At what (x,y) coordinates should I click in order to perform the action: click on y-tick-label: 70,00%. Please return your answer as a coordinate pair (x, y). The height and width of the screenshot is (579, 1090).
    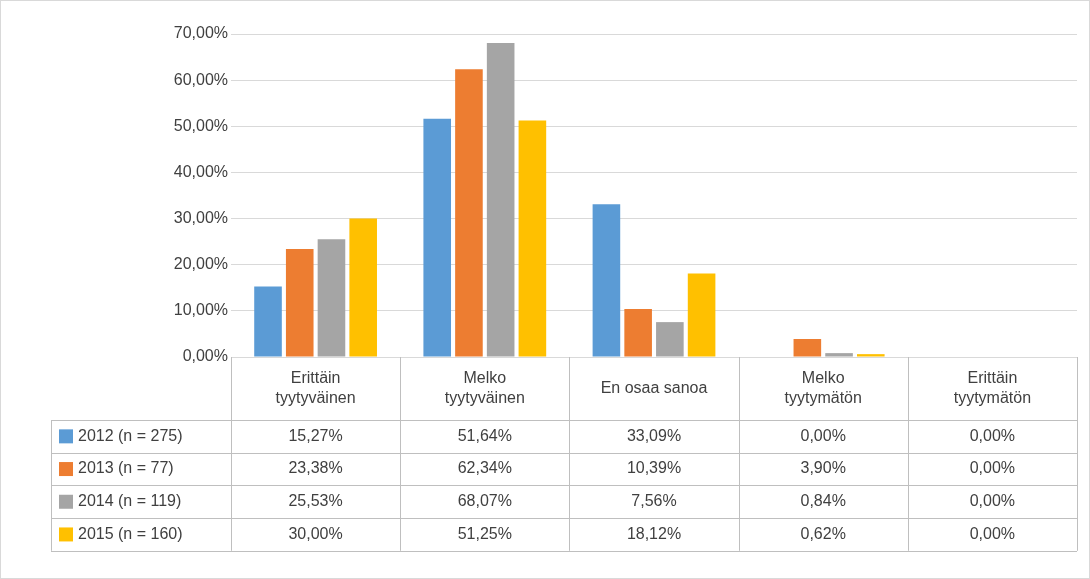
    Looking at the image, I should click on (200, 33).